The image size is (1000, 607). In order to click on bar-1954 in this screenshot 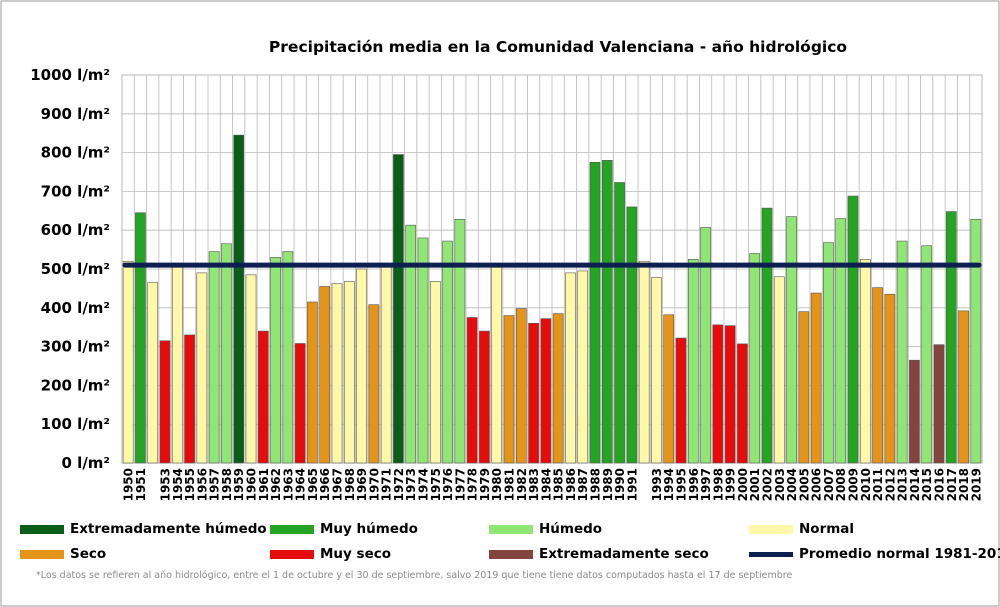, I will do `click(177, 365)`.